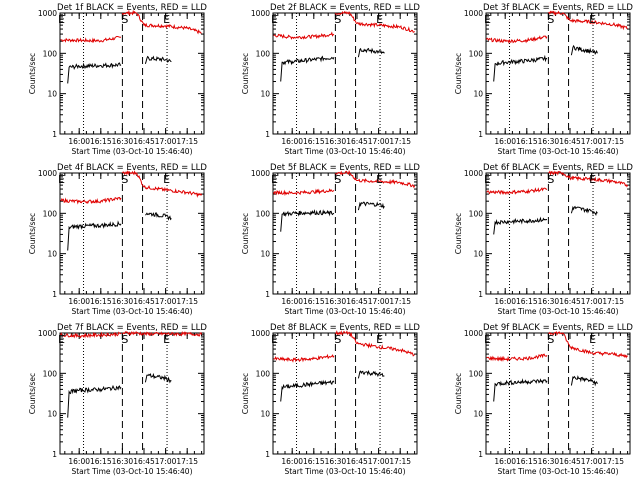 The width and height of the screenshot is (640, 480). What do you see at coordinates (588, 20) in the screenshot?
I see `chart-3-series-lld` at bounding box center [588, 20].